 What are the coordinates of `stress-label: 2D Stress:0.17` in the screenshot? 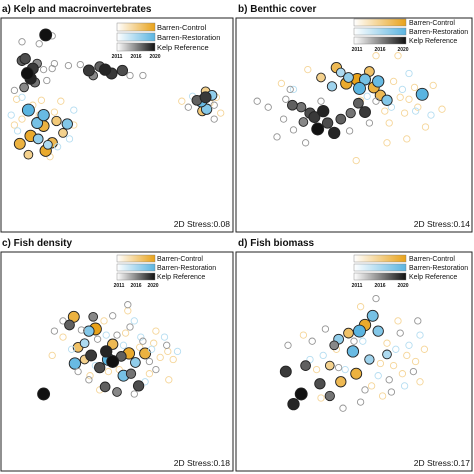 It's located at (442, 463).